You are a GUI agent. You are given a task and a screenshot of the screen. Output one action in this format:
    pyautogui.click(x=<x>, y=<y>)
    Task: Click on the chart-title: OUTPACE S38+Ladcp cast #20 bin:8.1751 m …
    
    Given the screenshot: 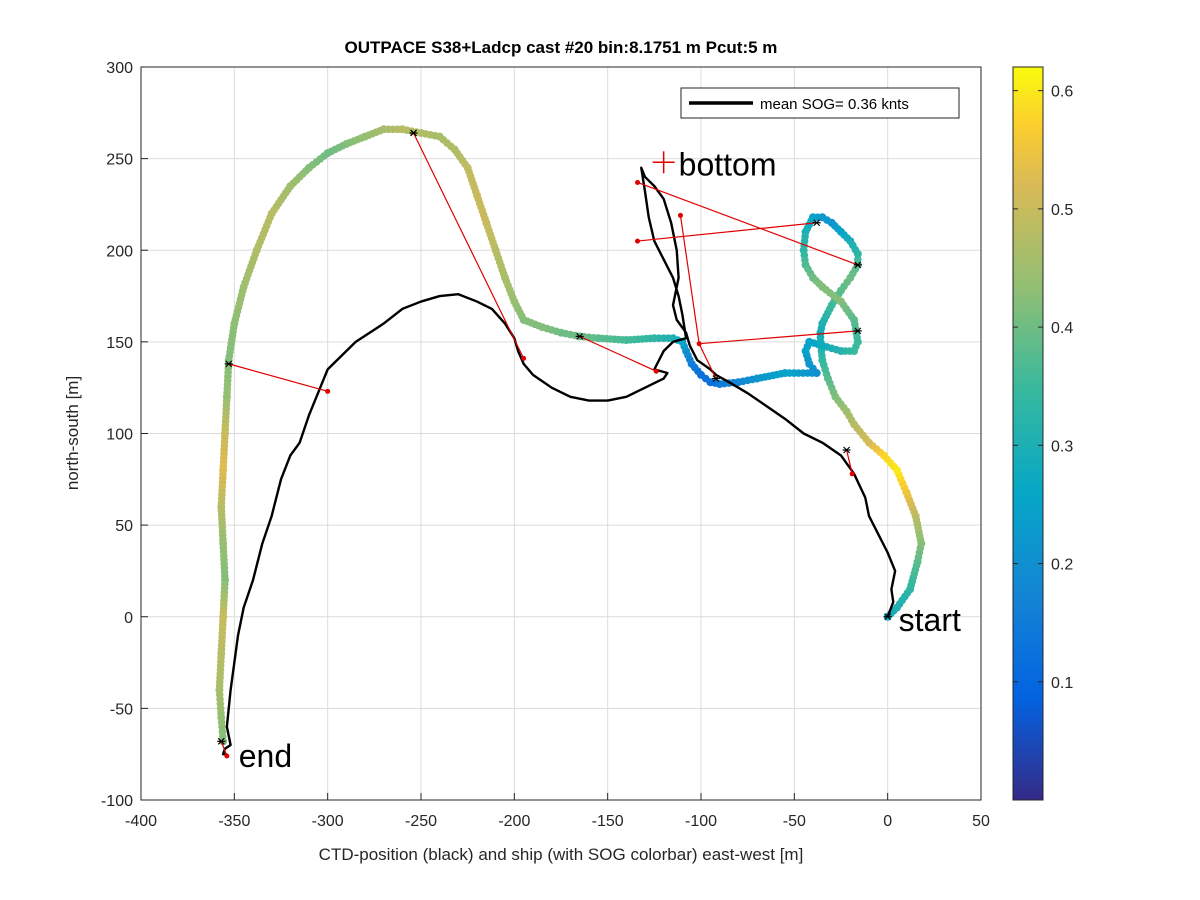 What is the action you would take?
    pyautogui.click(x=561, y=47)
    